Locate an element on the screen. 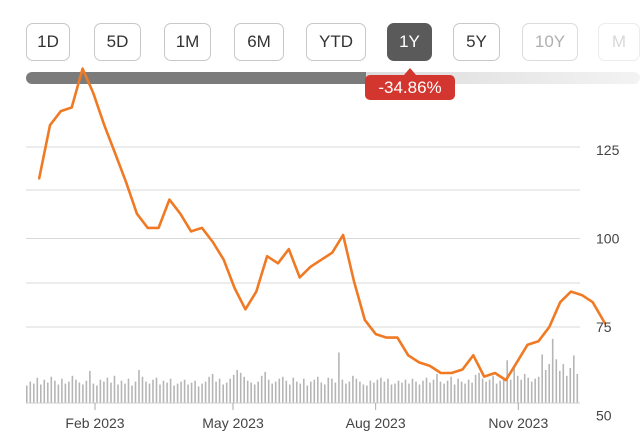 This screenshot has height=440, width=640. range-button-1d: 1D is located at coordinates (48, 42).